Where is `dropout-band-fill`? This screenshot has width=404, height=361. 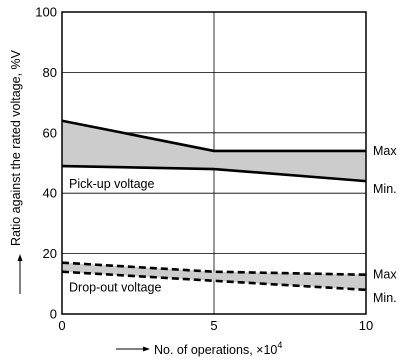
dropout-band-fill is located at coordinates (214, 276).